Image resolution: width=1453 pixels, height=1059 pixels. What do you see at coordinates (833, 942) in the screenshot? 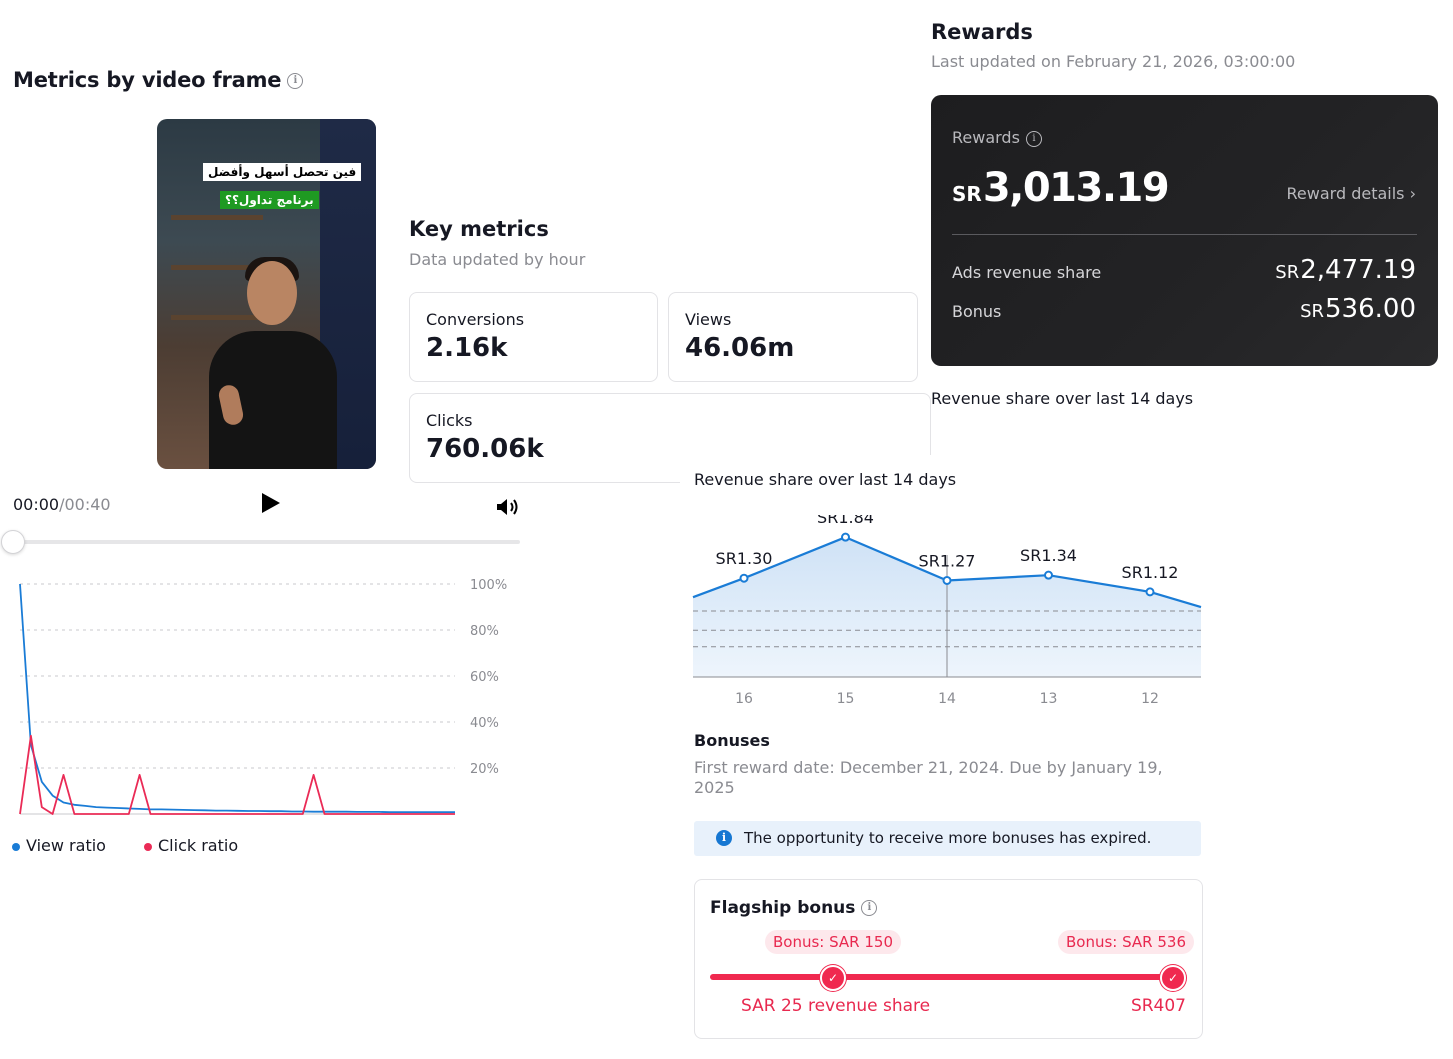
I see `bonus-pill-150: Bonus: SAR 150` at bounding box center [833, 942].